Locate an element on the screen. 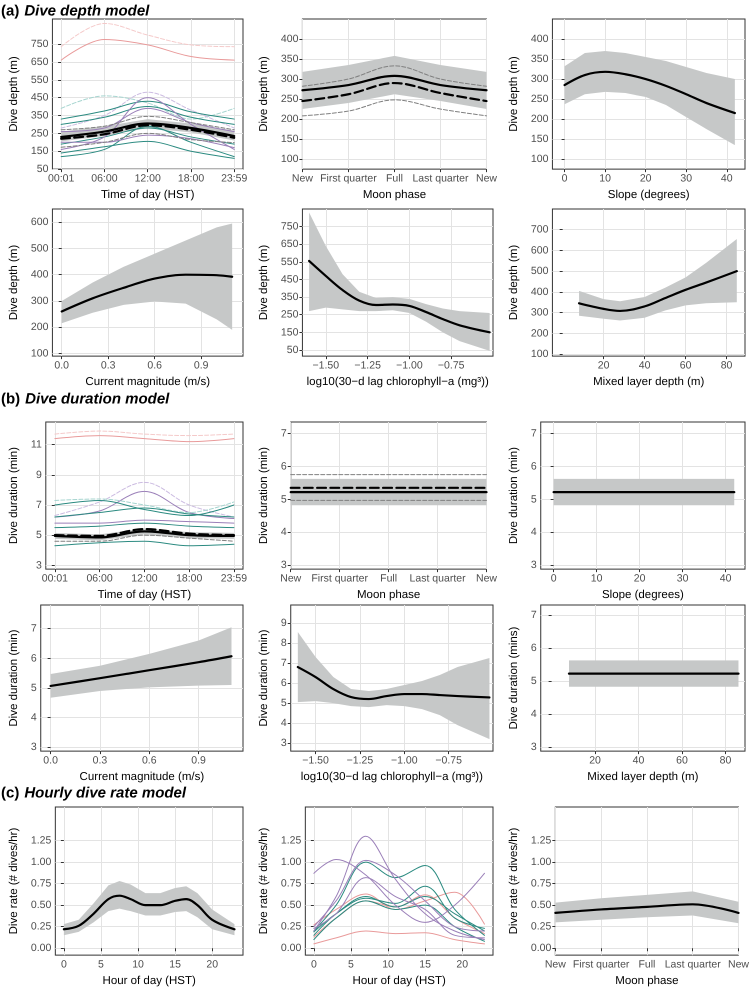 This screenshot has width=752, height=992. y-tick-label: 600 is located at coordinates (539, 250).